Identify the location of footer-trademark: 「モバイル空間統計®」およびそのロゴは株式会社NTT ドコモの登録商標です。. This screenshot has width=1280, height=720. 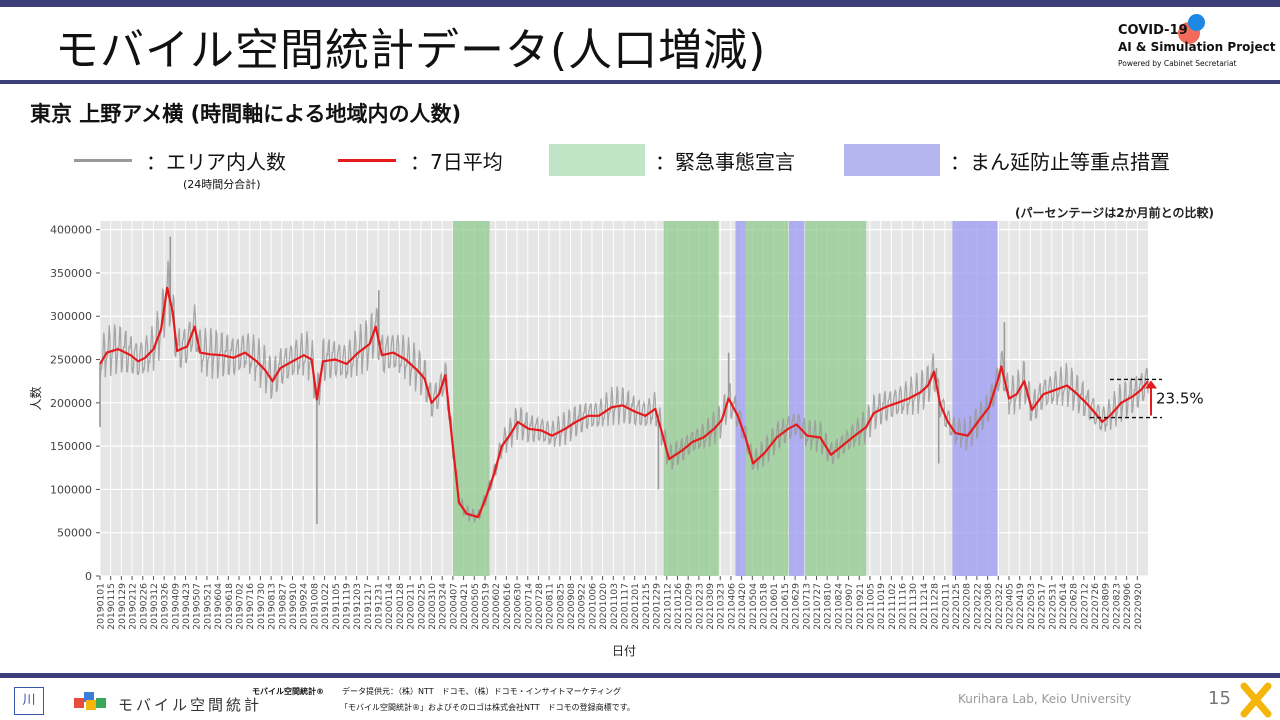
(487, 707).